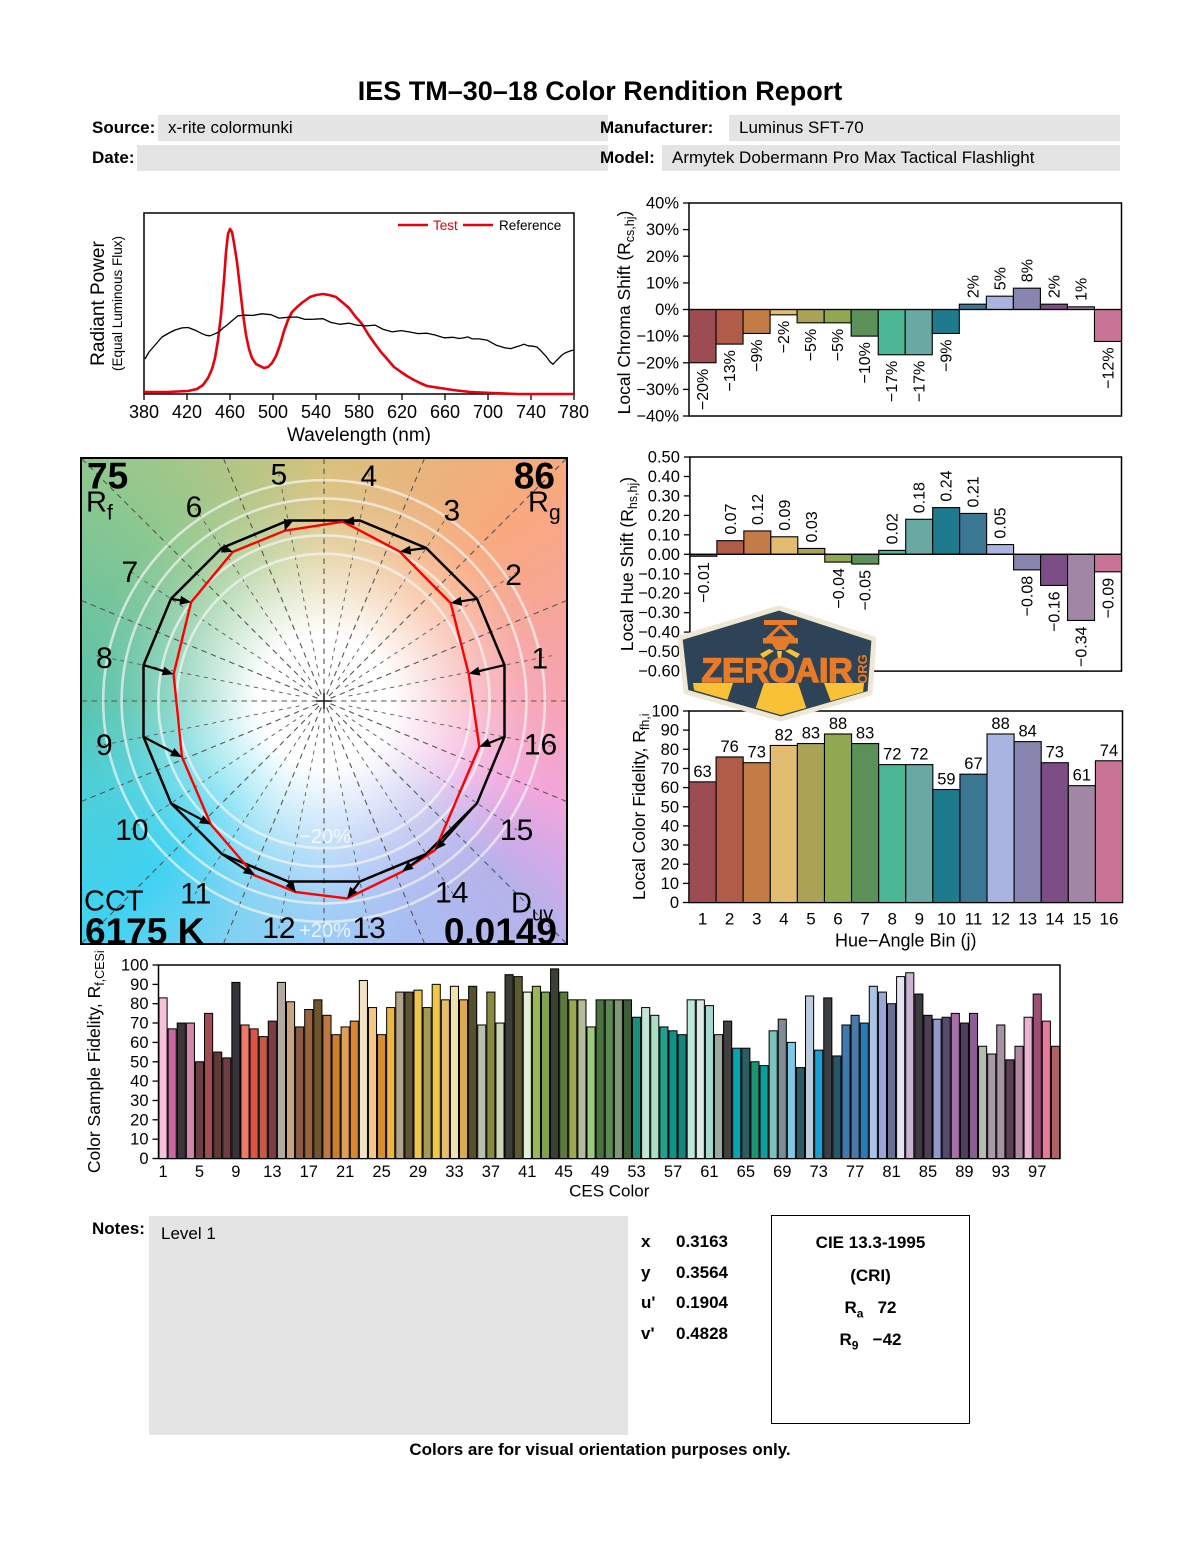 The width and height of the screenshot is (1200, 1550). What do you see at coordinates (919, 755) in the screenshot?
I see `svg-text: 72` at bounding box center [919, 755].